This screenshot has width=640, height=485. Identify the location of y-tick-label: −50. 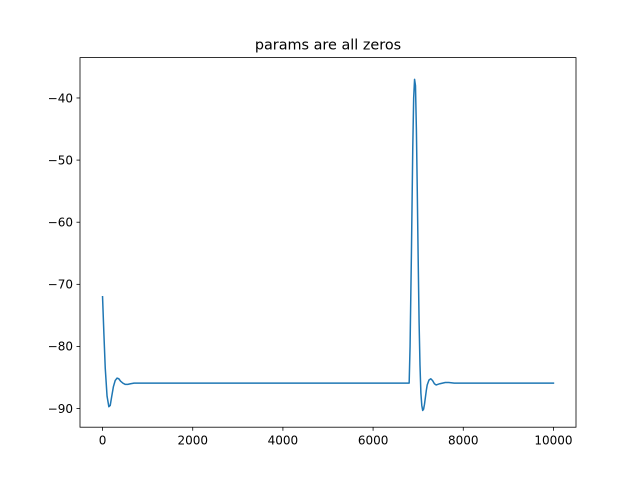
(60, 160).